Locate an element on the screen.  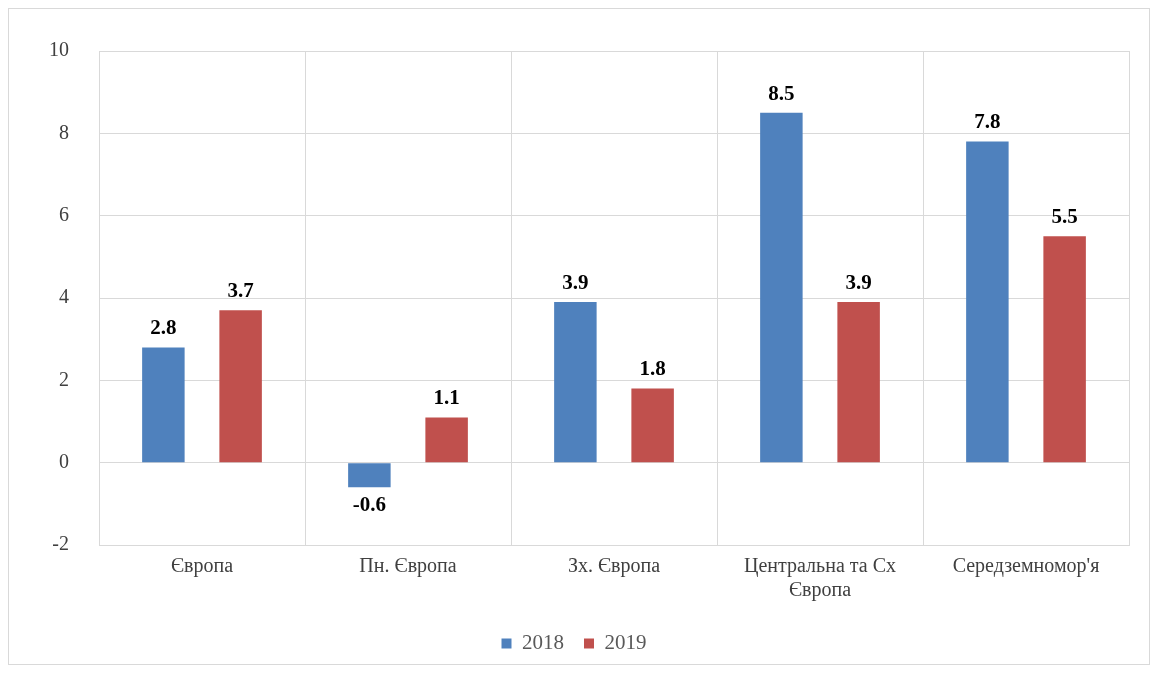
legend-label: 2019 is located at coordinates (625, 642).